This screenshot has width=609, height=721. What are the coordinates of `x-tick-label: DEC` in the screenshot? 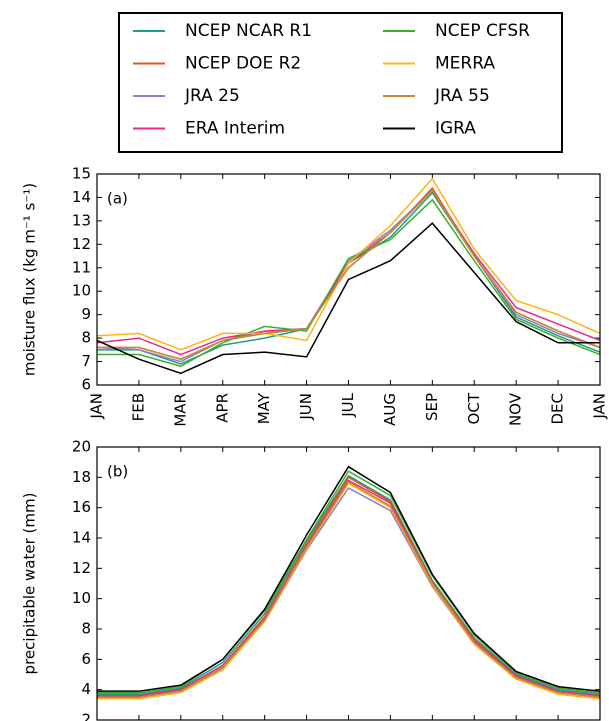 It's located at (558, 409).